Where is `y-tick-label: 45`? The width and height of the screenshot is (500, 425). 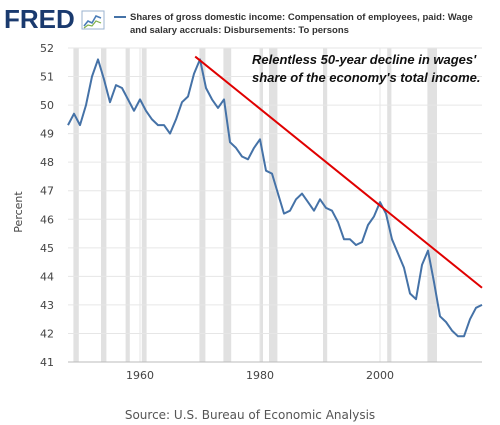
y-tick-label: 45 is located at coordinates (47, 248).